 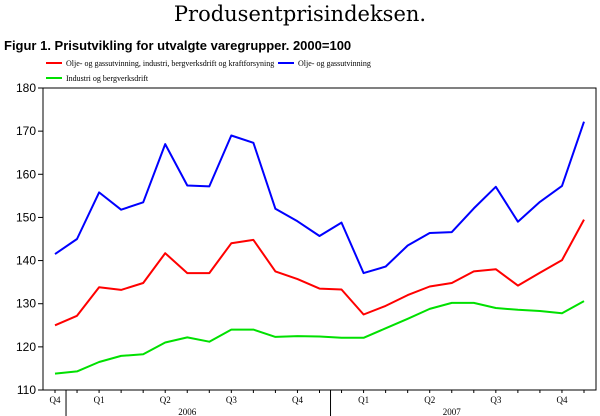 What do you see at coordinates (26, 174) in the screenshot?
I see `y-tick-label: 160` at bounding box center [26, 174].